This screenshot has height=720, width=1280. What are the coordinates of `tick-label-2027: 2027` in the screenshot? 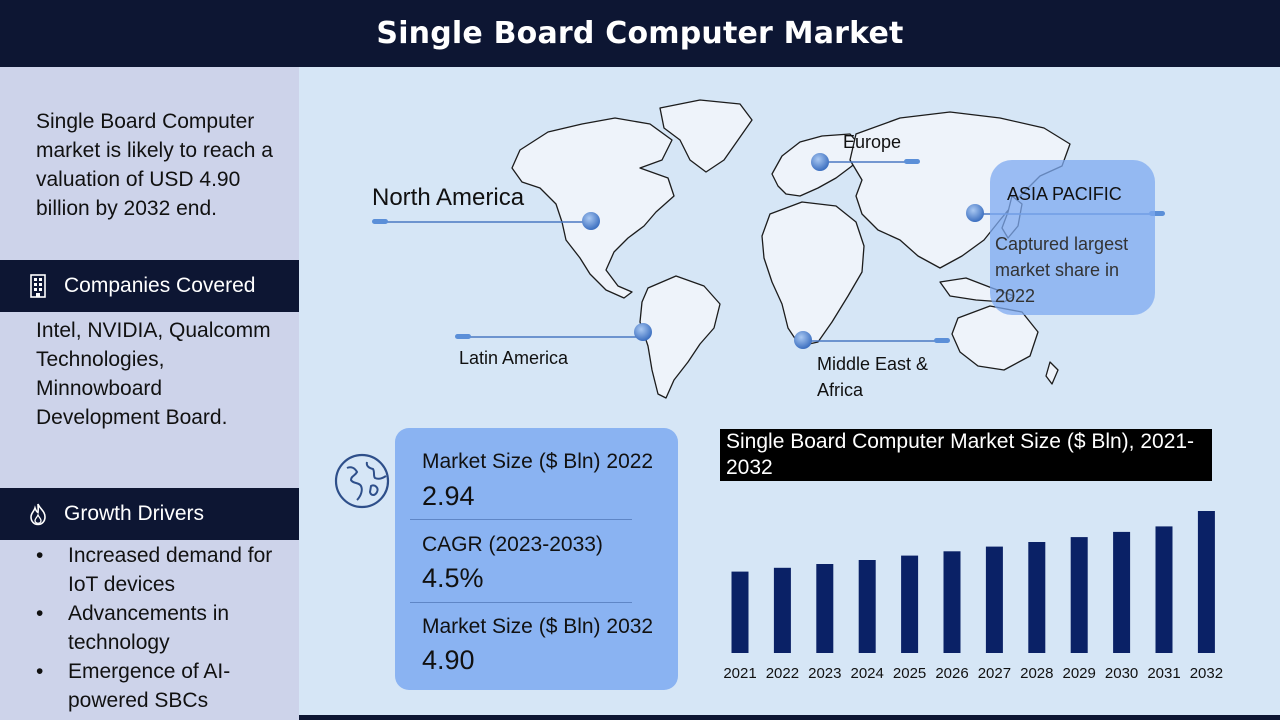 It's located at (994, 673).